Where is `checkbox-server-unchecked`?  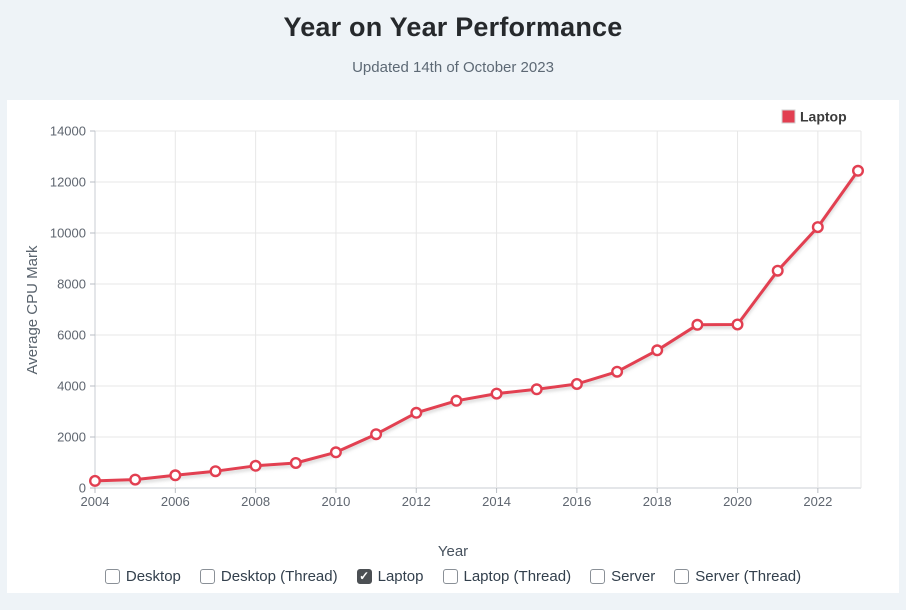 checkbox-server-unchecked is located at coordinates (598, 576).